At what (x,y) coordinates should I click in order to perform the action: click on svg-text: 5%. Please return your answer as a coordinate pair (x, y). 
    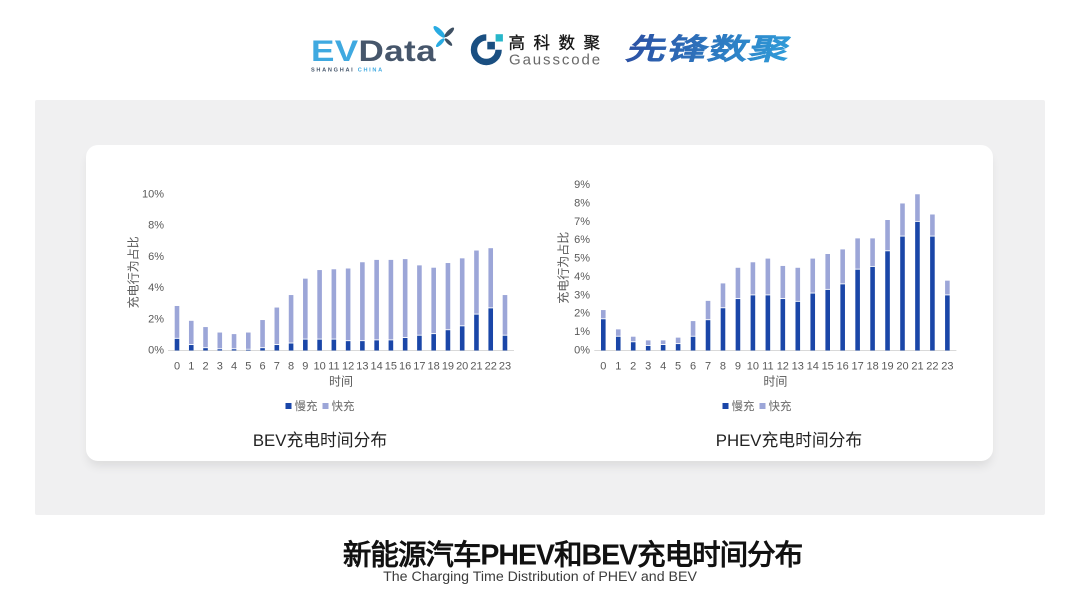
    Looking at the image, I should click on (582, 259).